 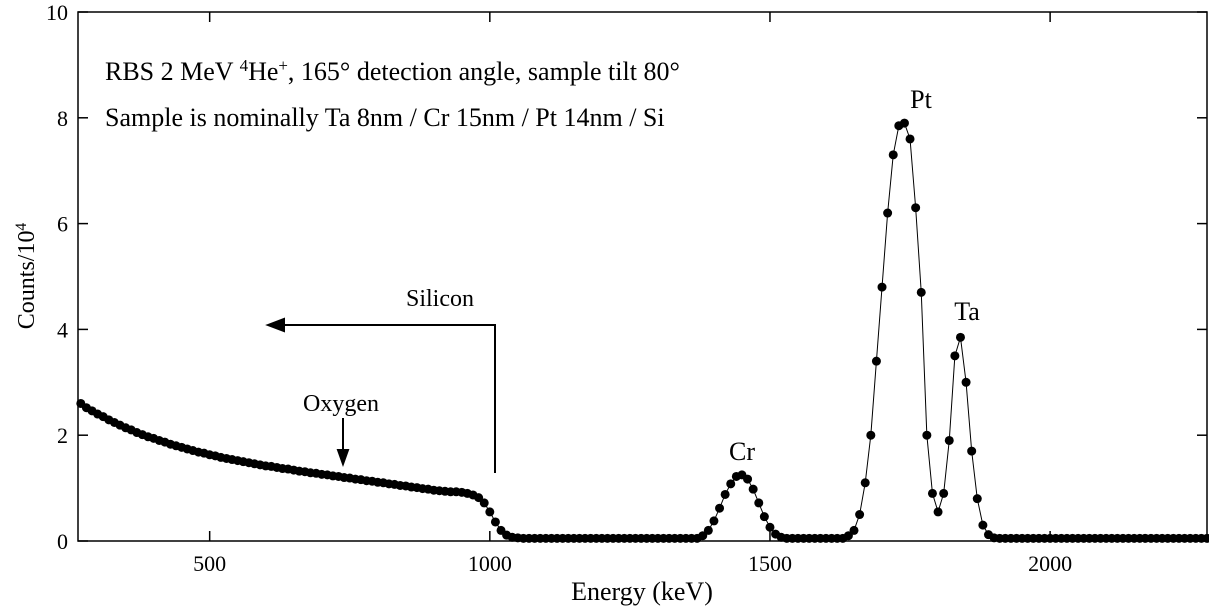 I want to click on y-tick-label: 10, so click(x=57, y=12).